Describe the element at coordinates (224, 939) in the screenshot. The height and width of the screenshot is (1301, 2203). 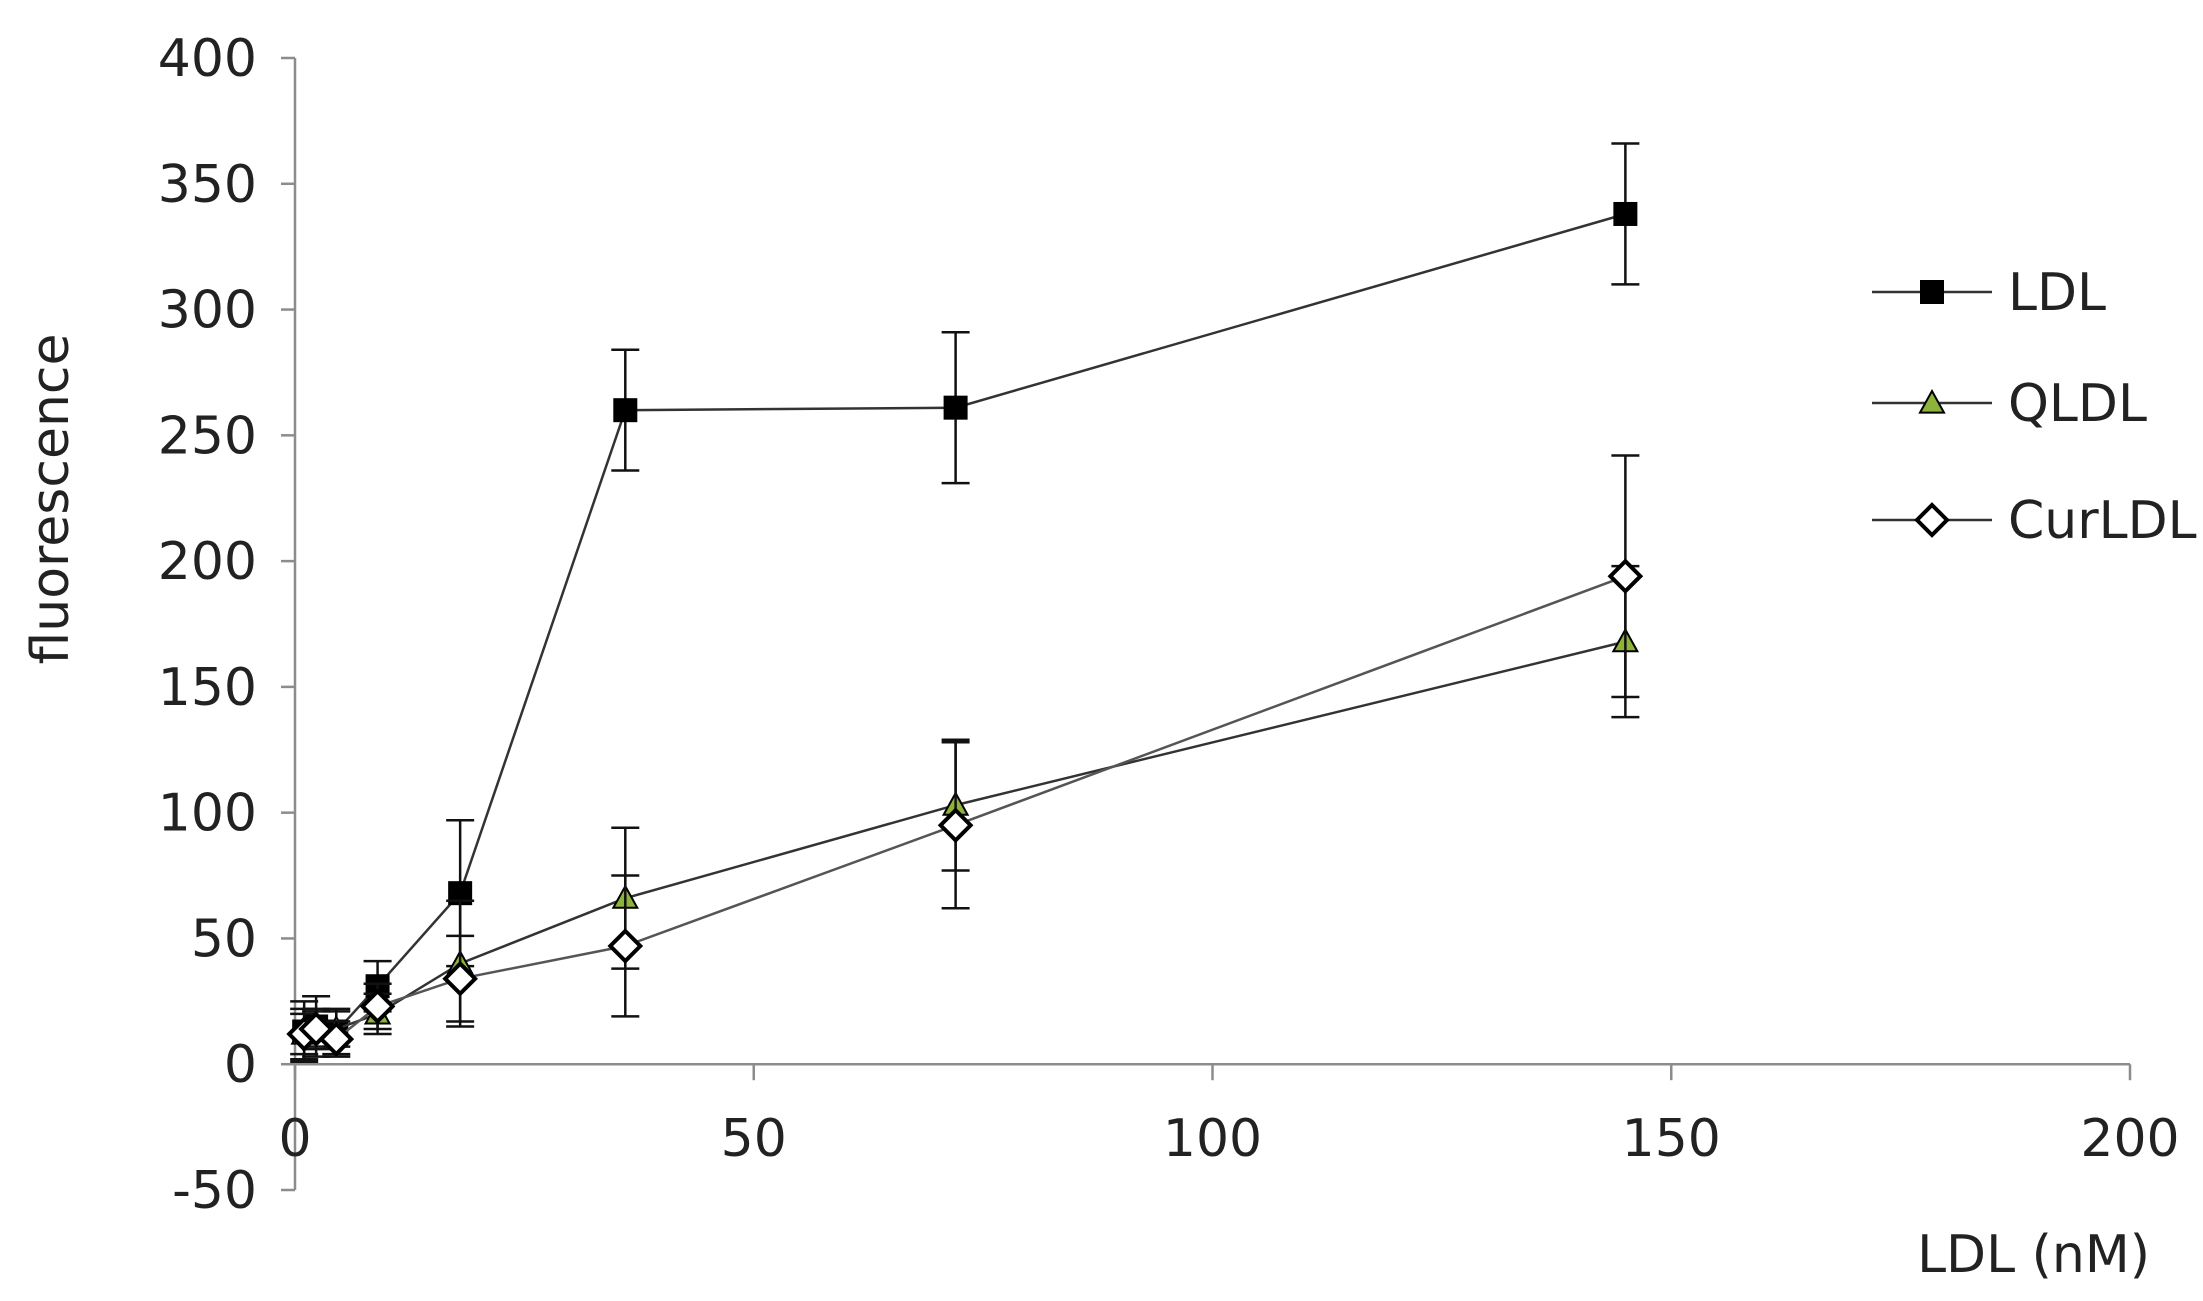
I see `y-tick-label: 50` at that location.